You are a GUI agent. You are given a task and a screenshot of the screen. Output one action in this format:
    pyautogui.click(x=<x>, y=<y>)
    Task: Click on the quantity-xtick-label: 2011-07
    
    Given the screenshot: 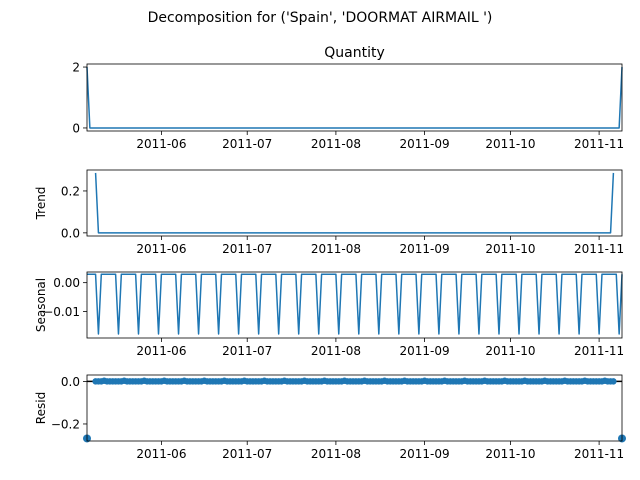 What is the action you would take?
    pyautogui.click(x=247, y=144)
    